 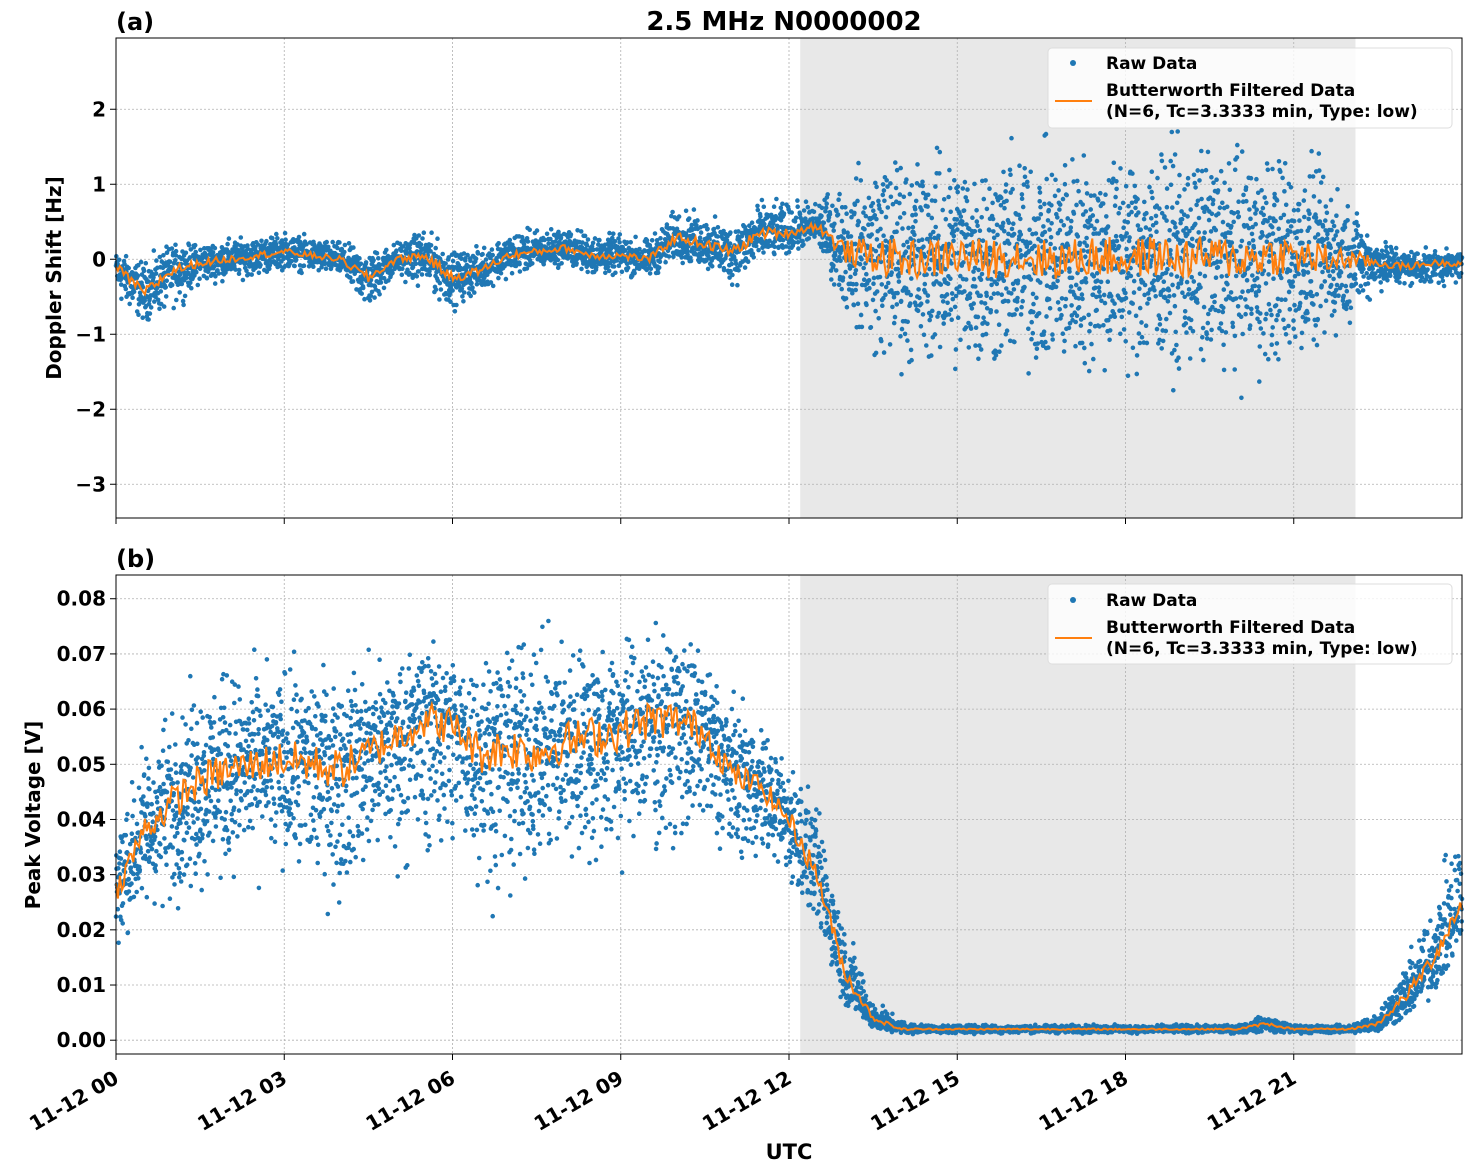 What do you see at coordinates (74, 1101) in the screenshot?
I see `x-tick-label: 11-12 00` at bounding box center [74, 1101].